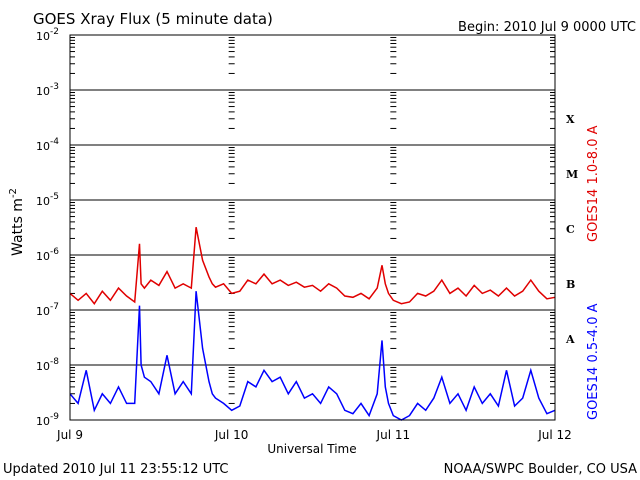  Describe the element at coordinates (393, 435) in the screenshot. I see `x-tick-label-2: Jul 11` at that location.